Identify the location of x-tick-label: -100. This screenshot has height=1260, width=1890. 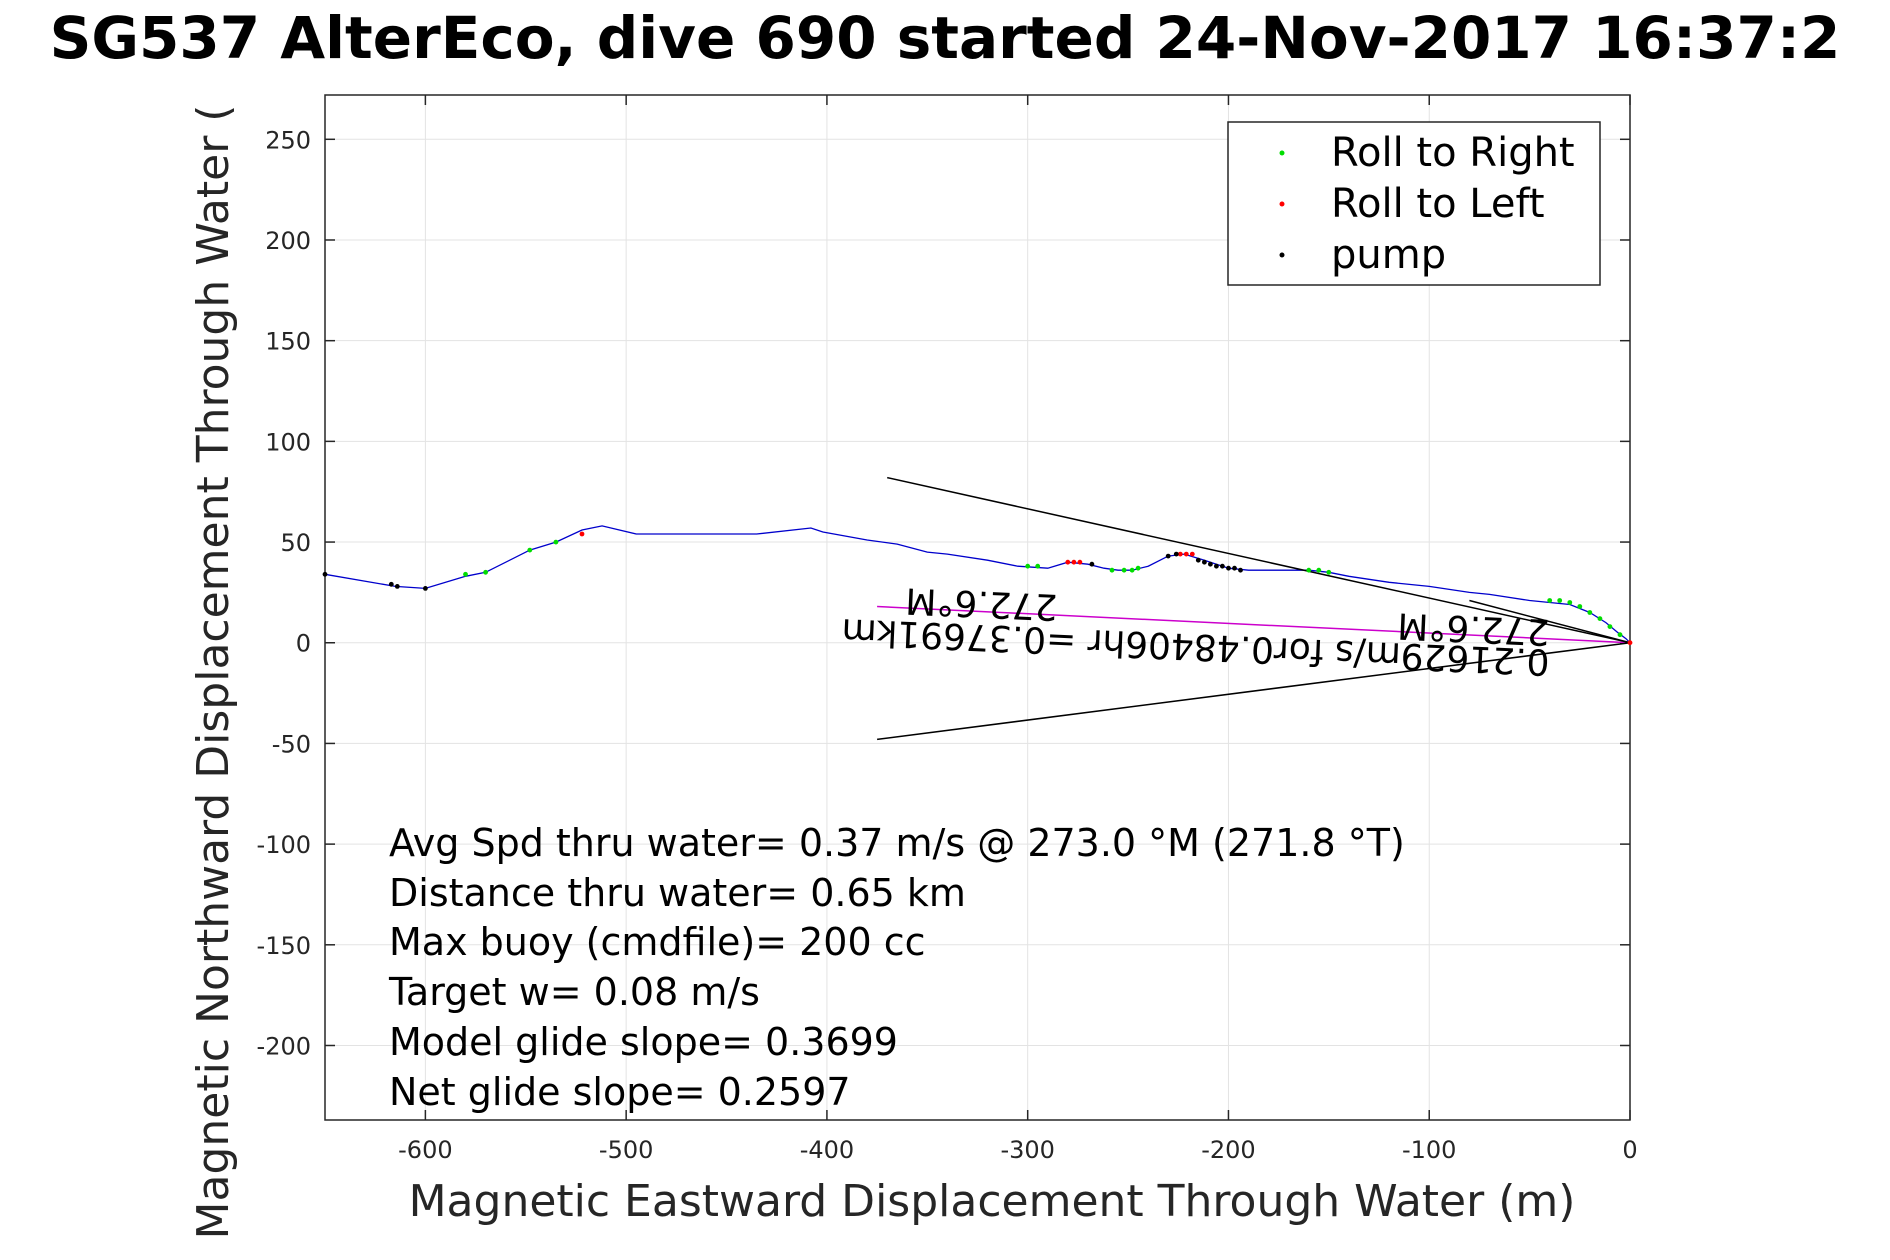
(1429, 1150).